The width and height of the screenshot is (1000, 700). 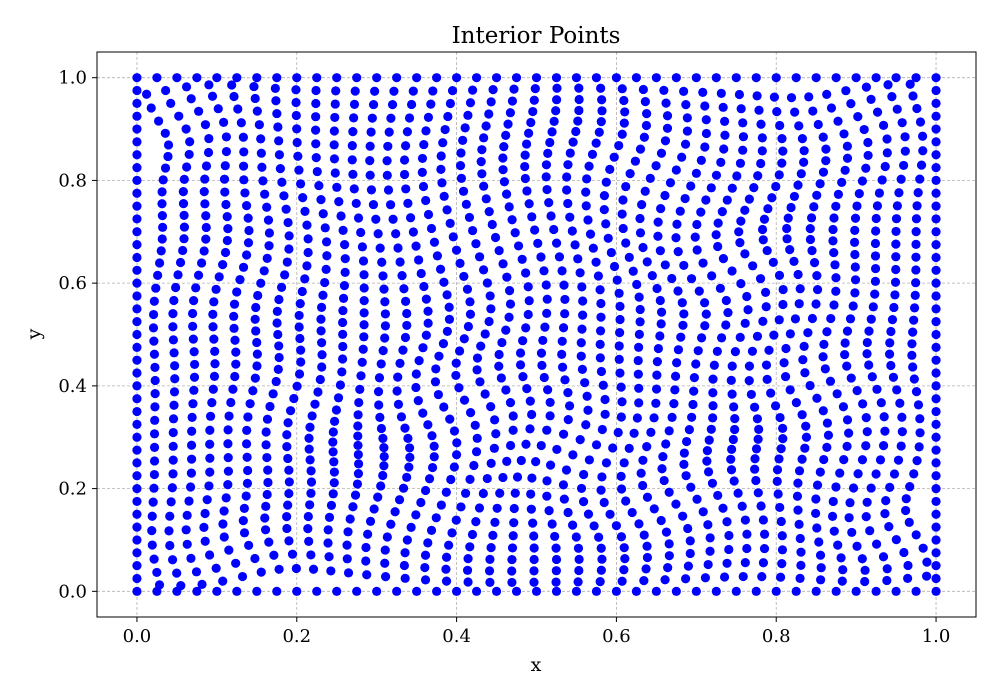 What do you see at coordinates (936, 636) in the screenshot?
I see `x-tick-label: 1.0` at bounding box center [936, 636].